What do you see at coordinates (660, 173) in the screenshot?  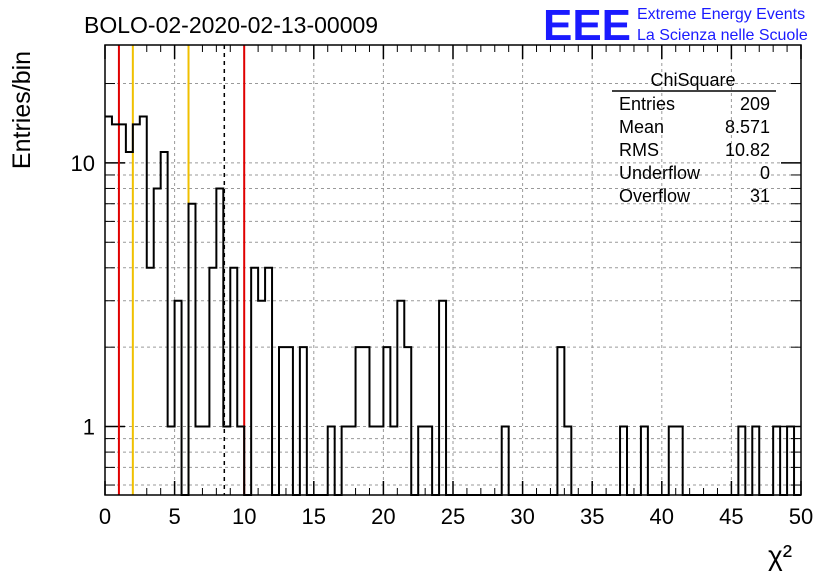 I see `stats-label-underflow: Underflow` at bounding box center [660, 173].